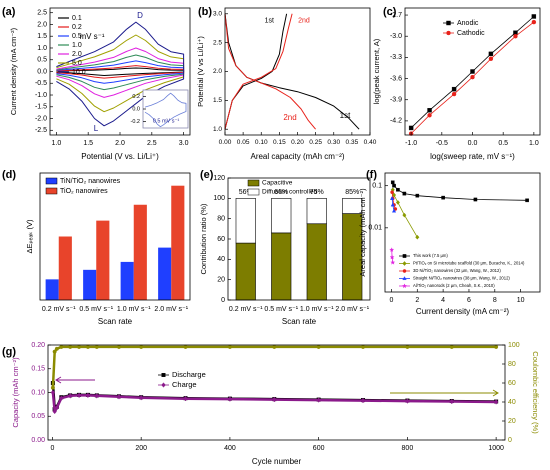 The image size is (550, 470). What do you see at coordinates (9, 12) in the screenshot?
I see `panel-label: (a)` at bounding box center [9, 12].